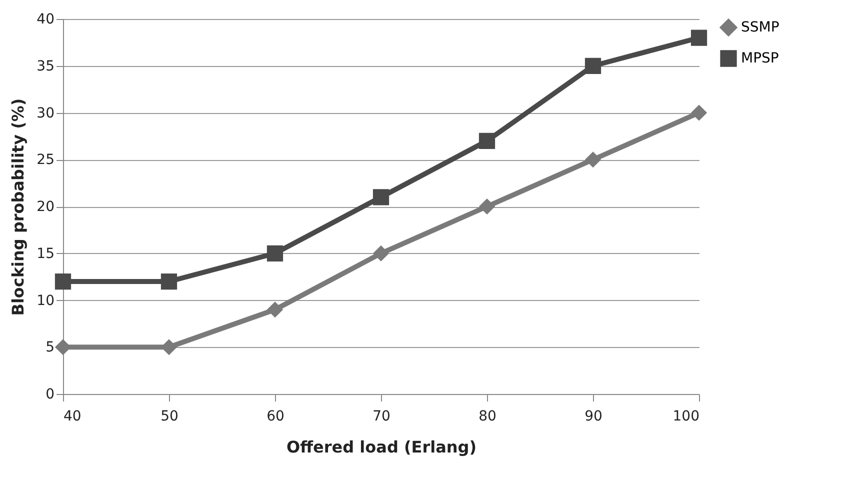 The image size is (842, 492). Describe the element at coordinates (45, 254) in the screenshot. I see `y-tick-label: 15` at that location.